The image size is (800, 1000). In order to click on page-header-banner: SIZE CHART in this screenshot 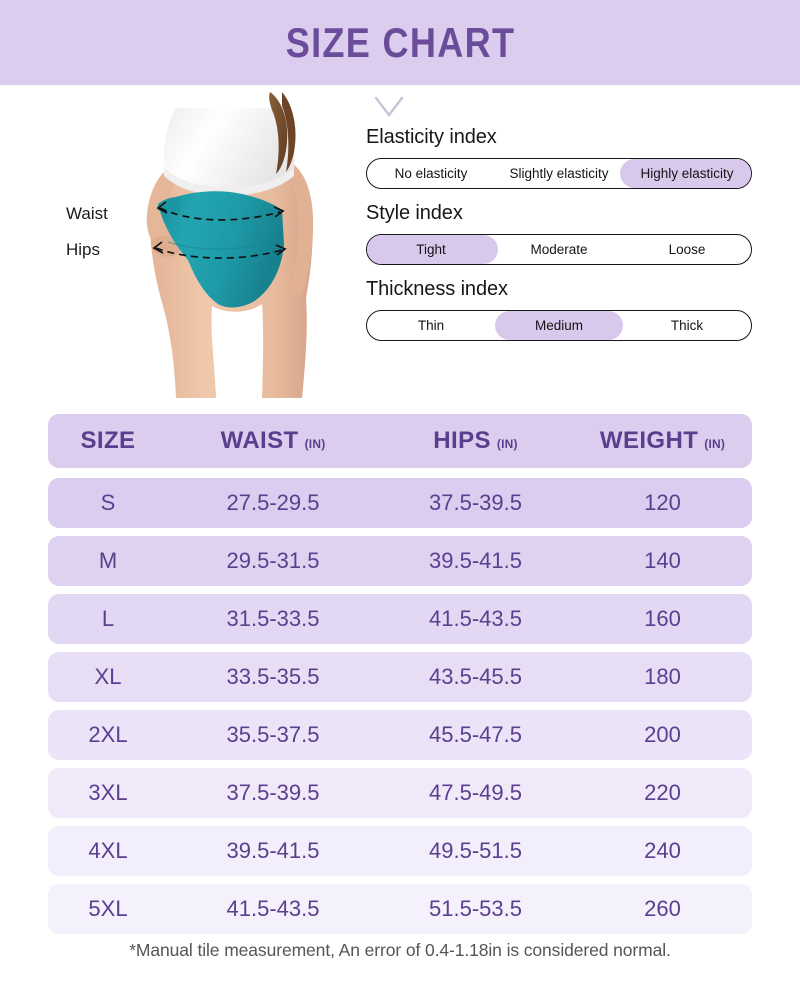, I will do `click(400, 42)`.